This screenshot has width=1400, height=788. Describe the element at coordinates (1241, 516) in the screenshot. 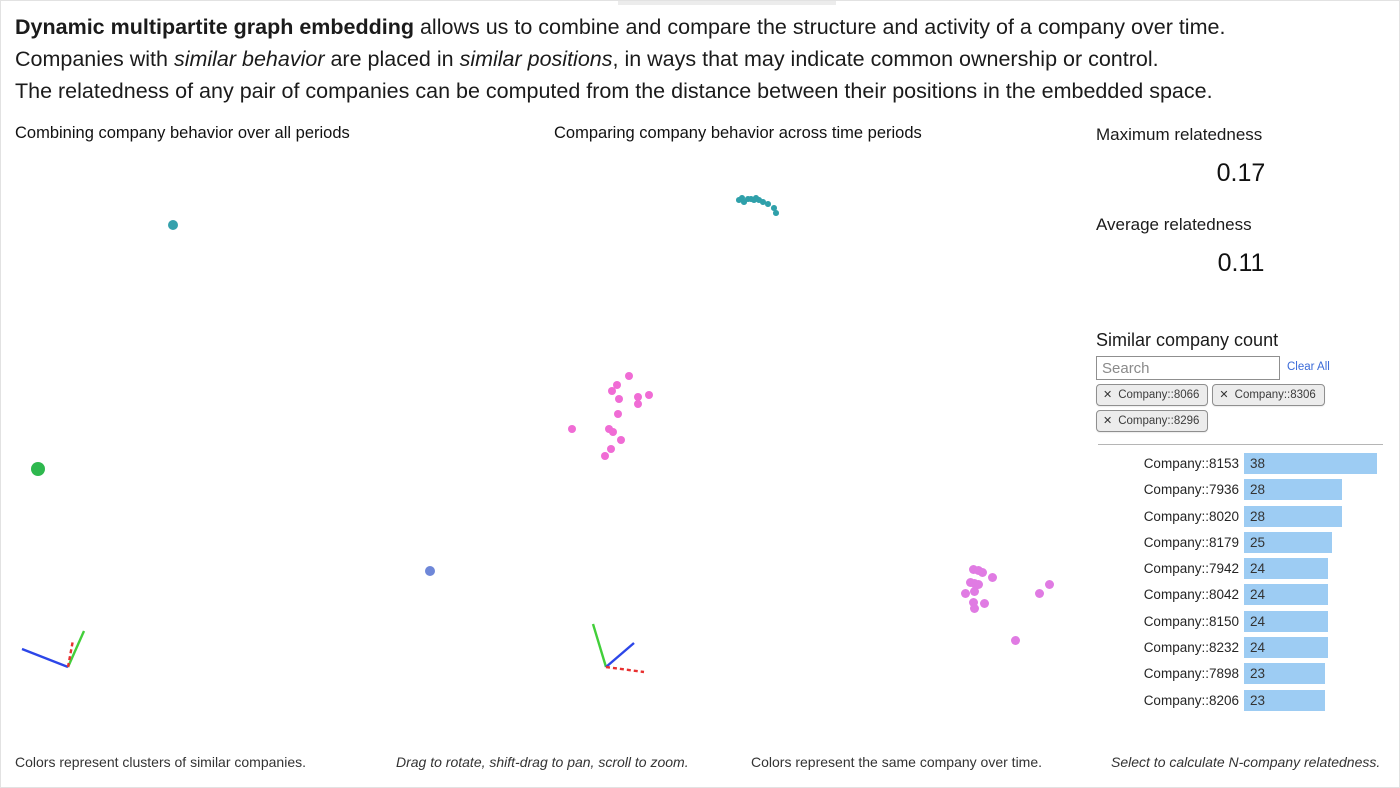

I see `company-bar-row: Company::8020 28` at that location.